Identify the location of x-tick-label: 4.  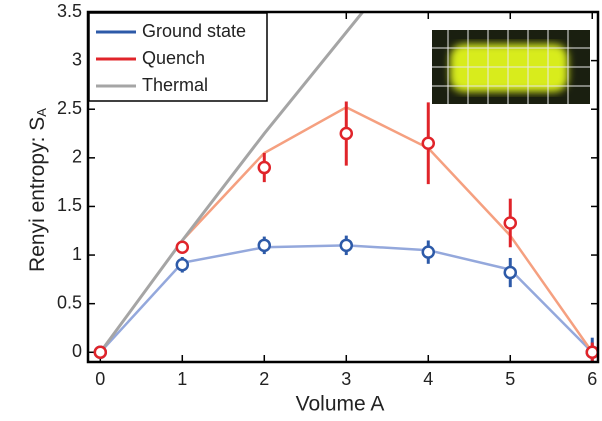
(428, 379).